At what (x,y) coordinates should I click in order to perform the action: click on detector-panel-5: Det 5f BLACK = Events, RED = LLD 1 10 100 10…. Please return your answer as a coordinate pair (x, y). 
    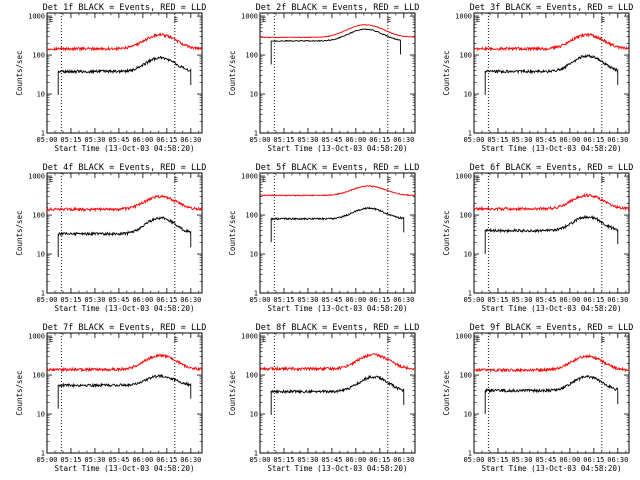
    Looking at the image, I should click on (323, 238).